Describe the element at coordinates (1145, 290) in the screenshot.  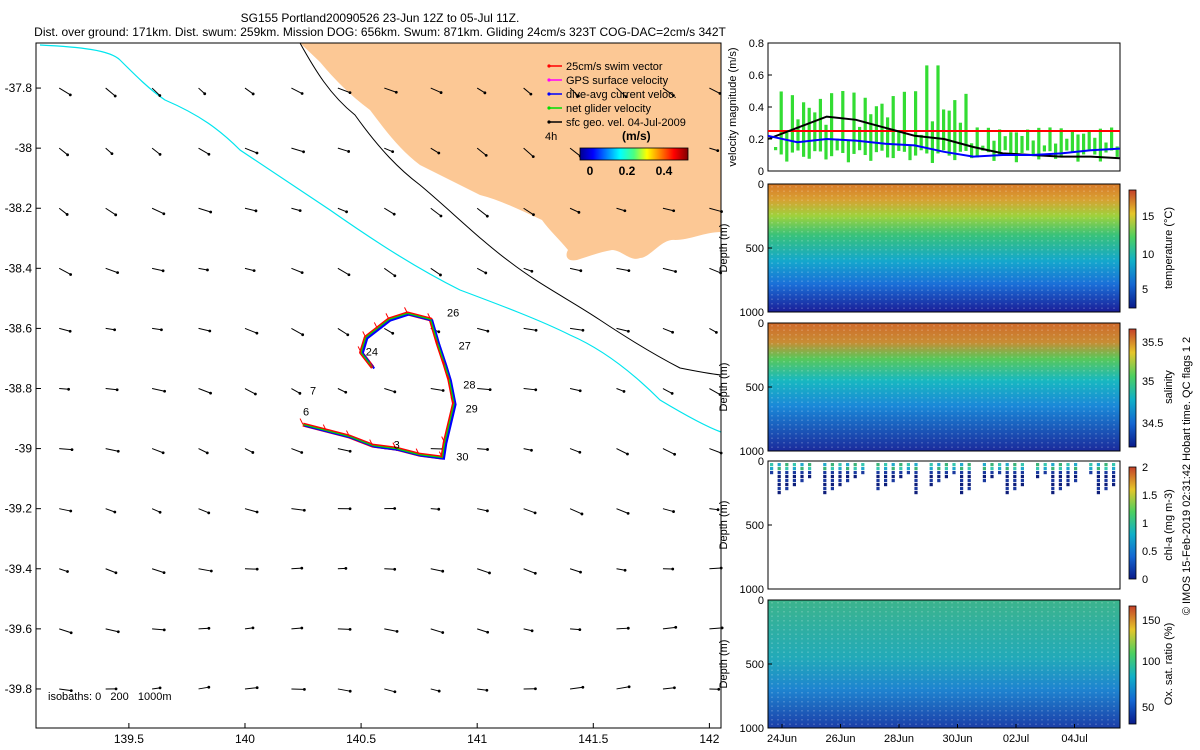
I see `temperature-cbar-tick-0: 5` at that location.